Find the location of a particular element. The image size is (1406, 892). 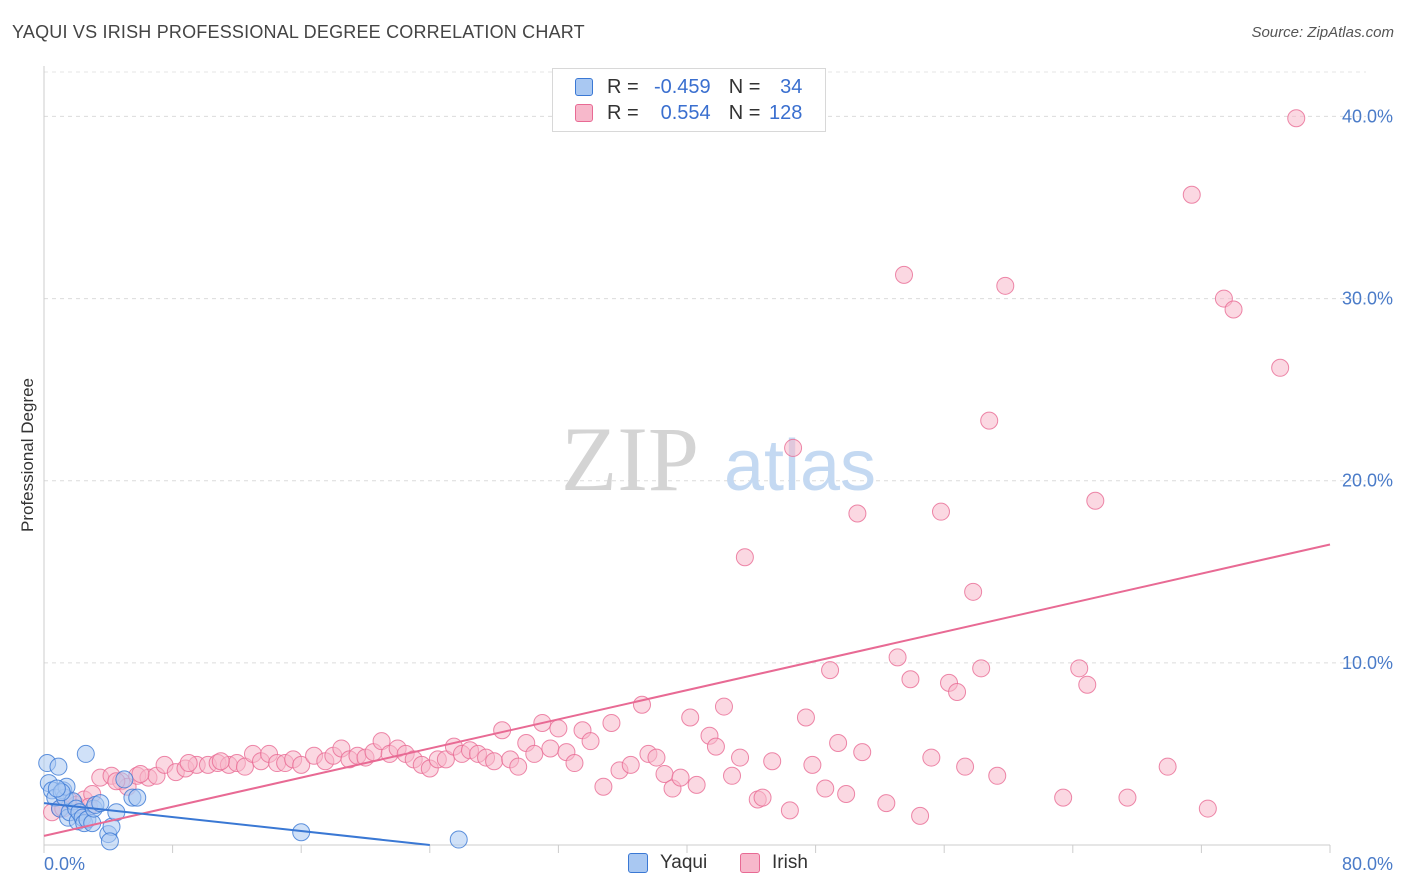

yaqui-trend-line is located at coordinates (236, 824).